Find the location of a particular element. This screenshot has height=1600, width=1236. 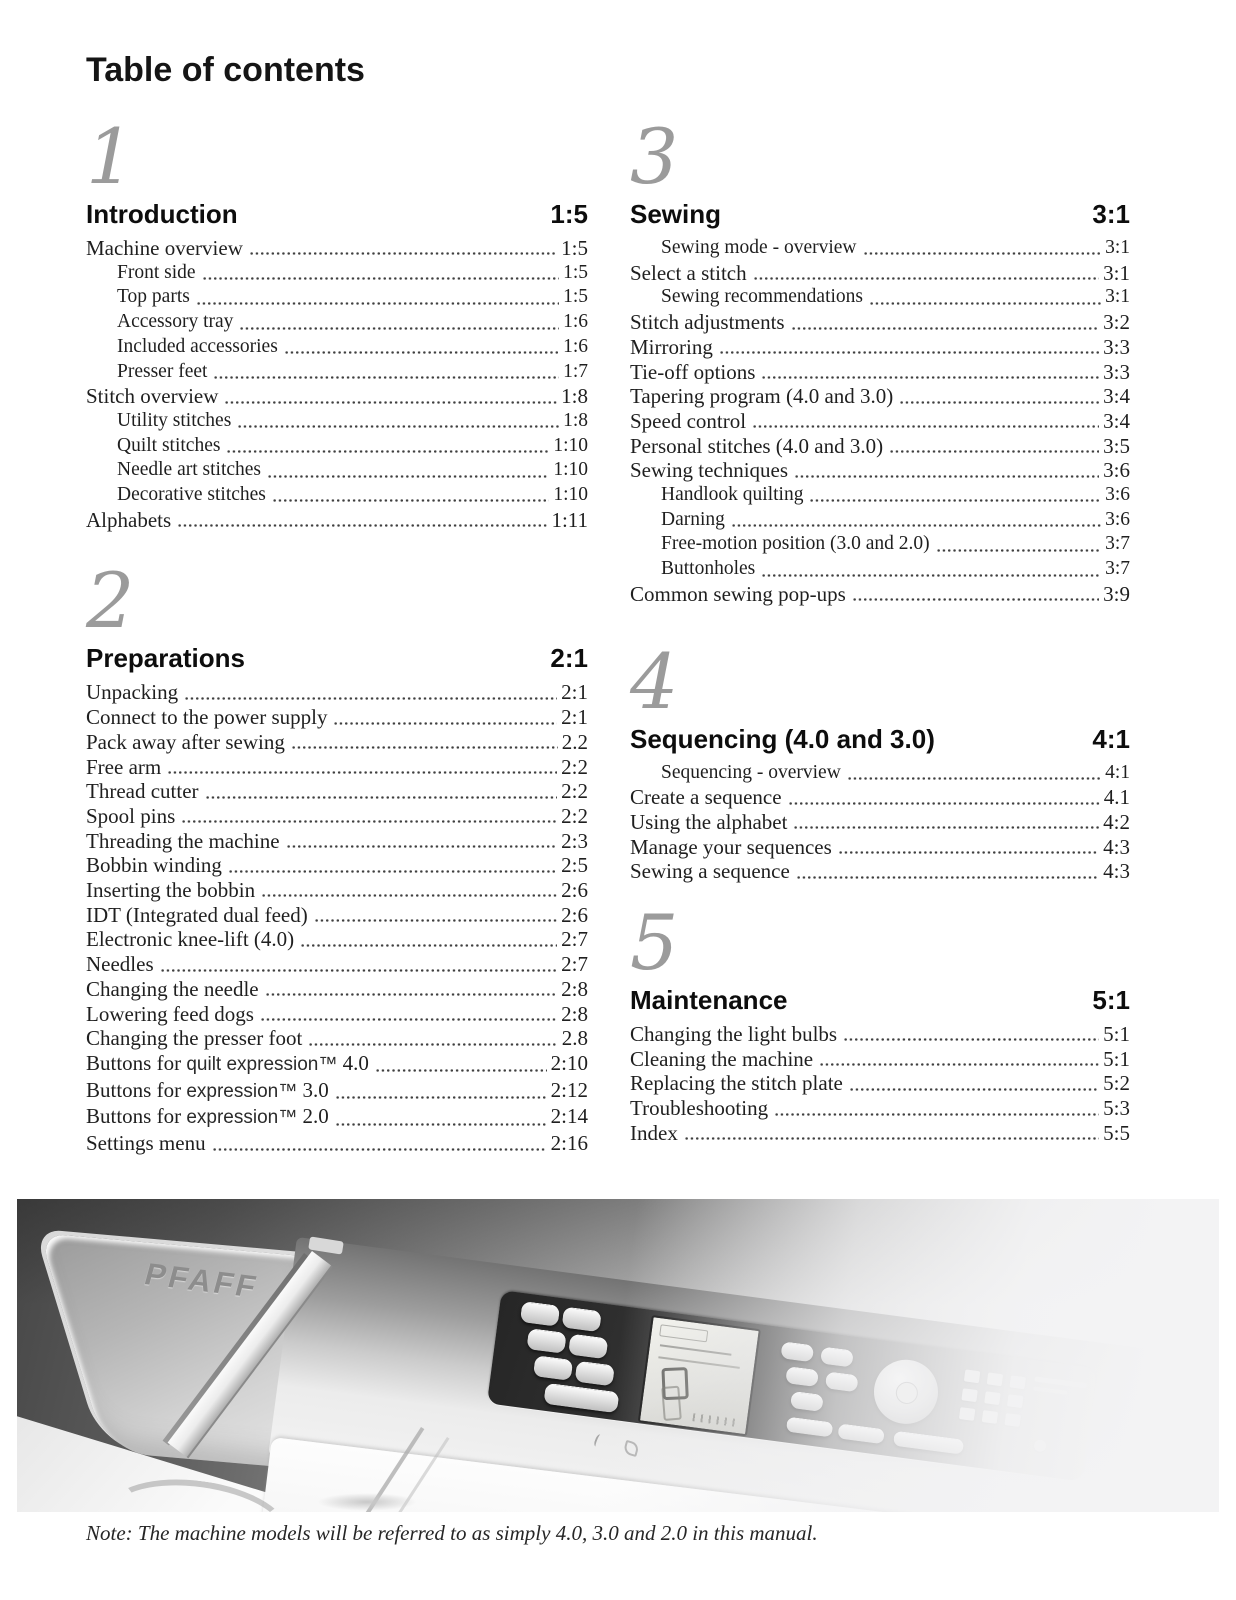

toc-entry-label: Changing the light bulbs is located at coordinates (734, 1034).